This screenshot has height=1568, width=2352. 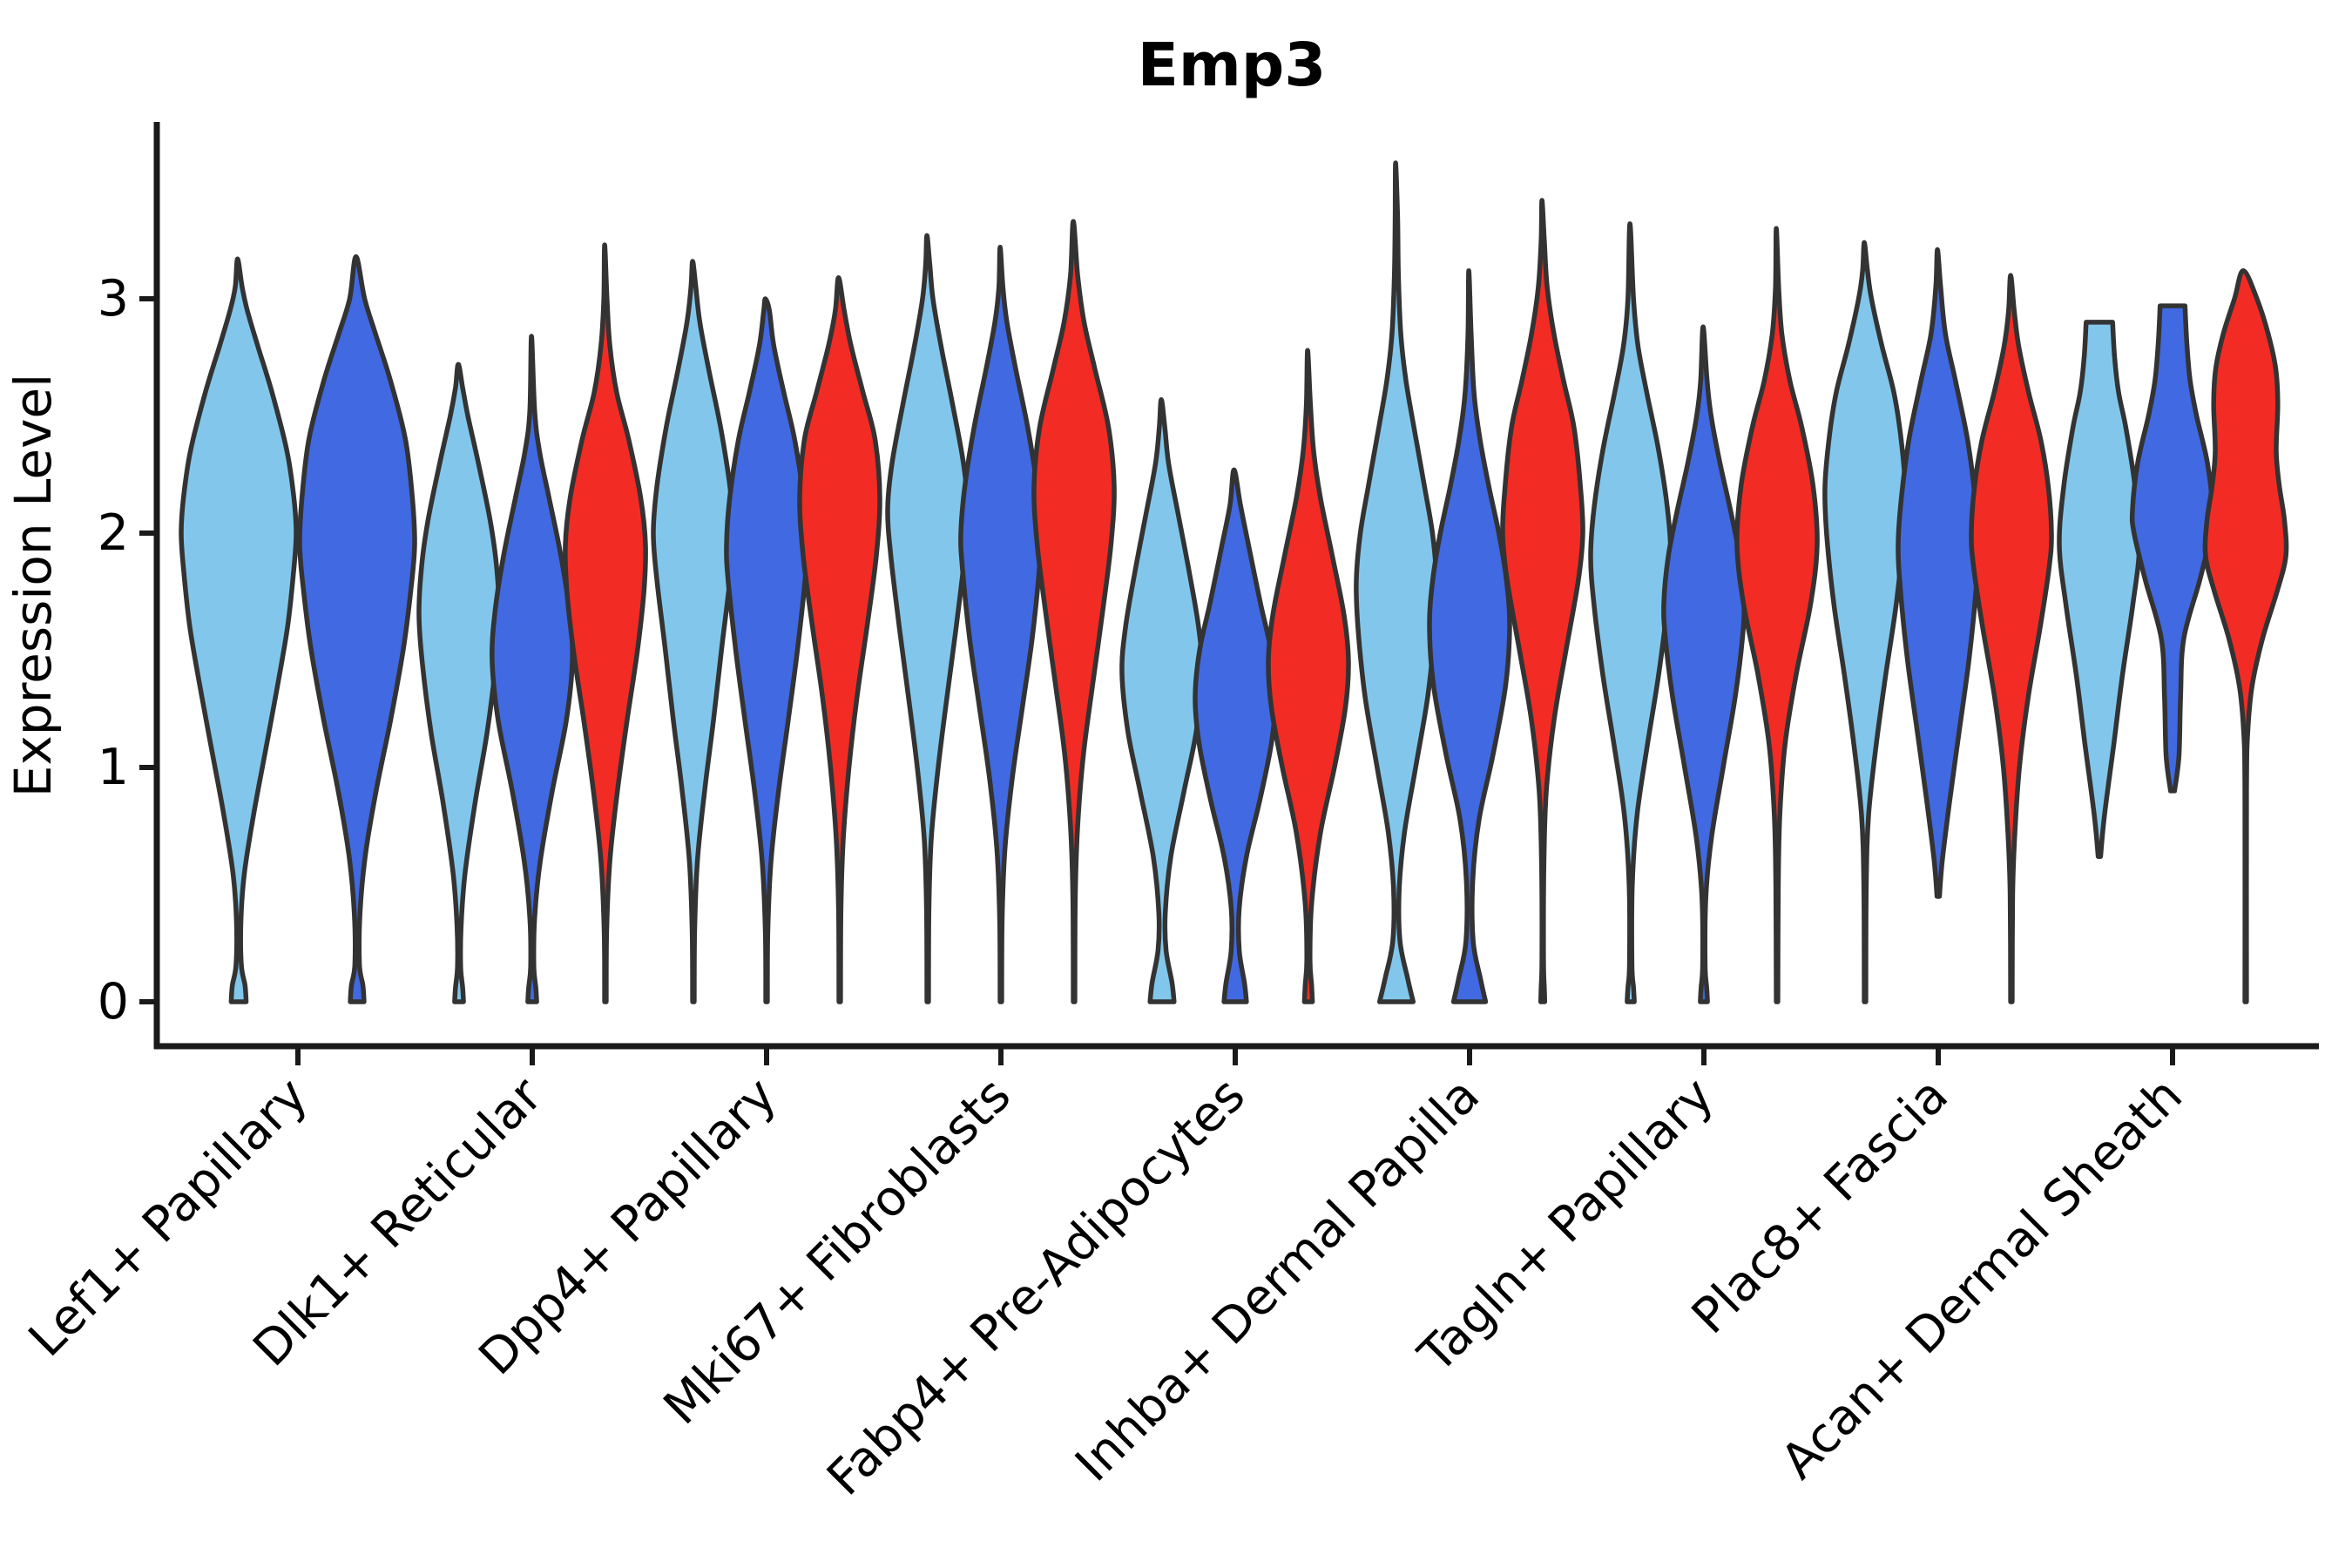 What do you see at coordinates (1865, 622) in the screenshot?
I see `violin-plac8-light_blue` at bounding box center [1865, 622].